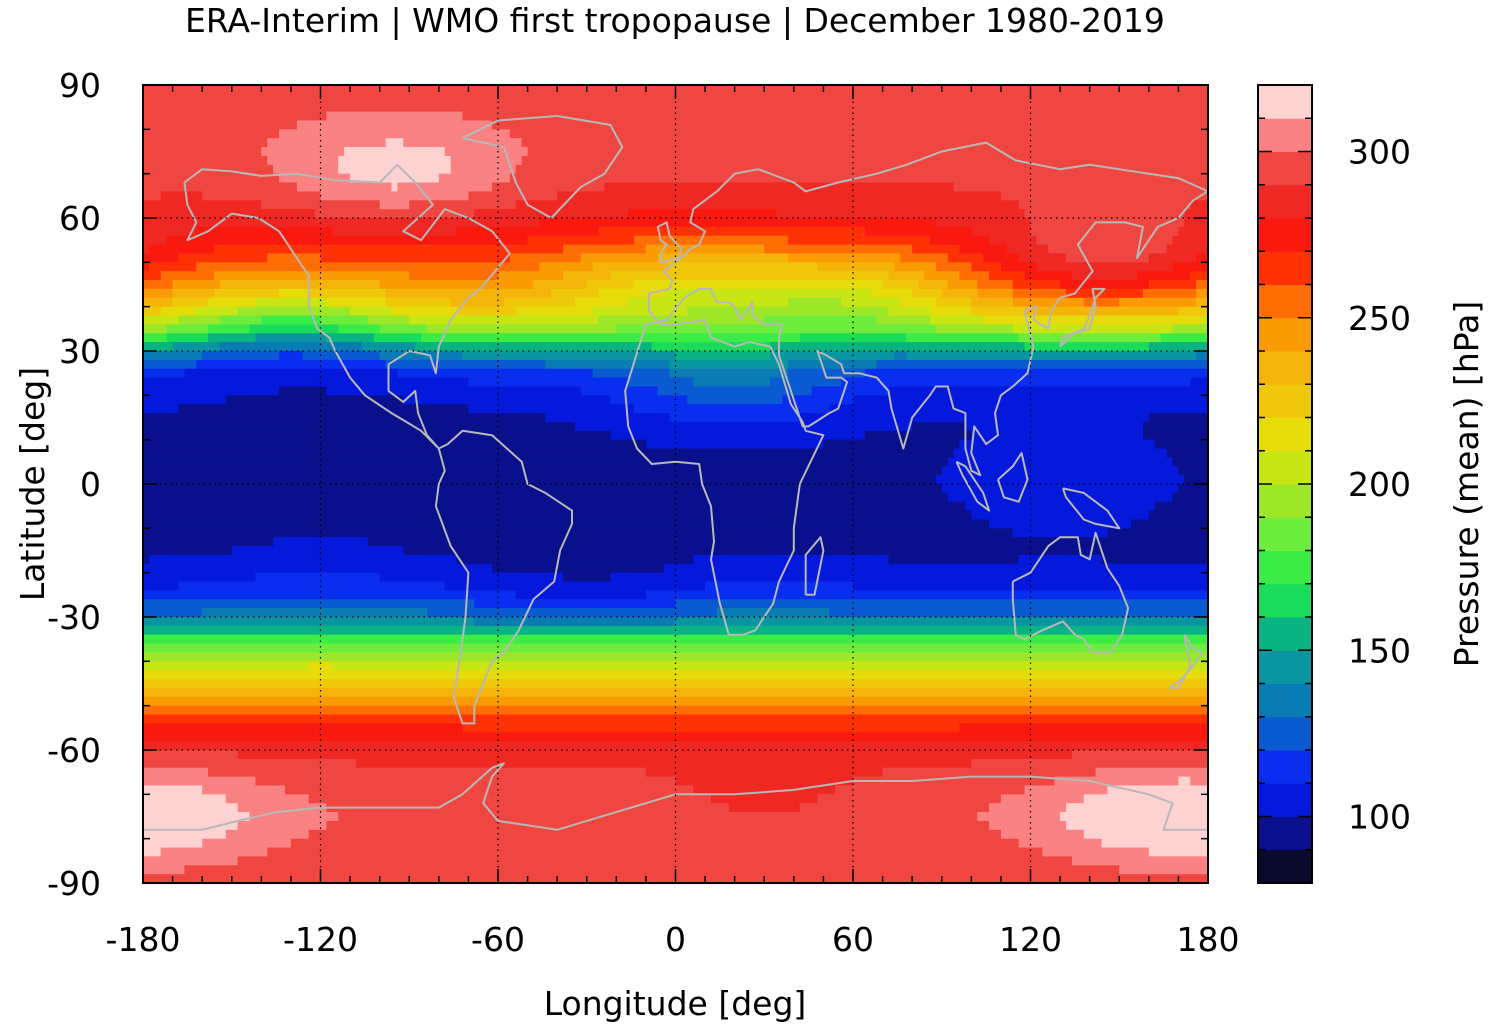  What do you see at coordinates (675, 1003) in the screenshot?
I see `x-axis-label: Longitude [deg]` at bounding box center [675, 1003].